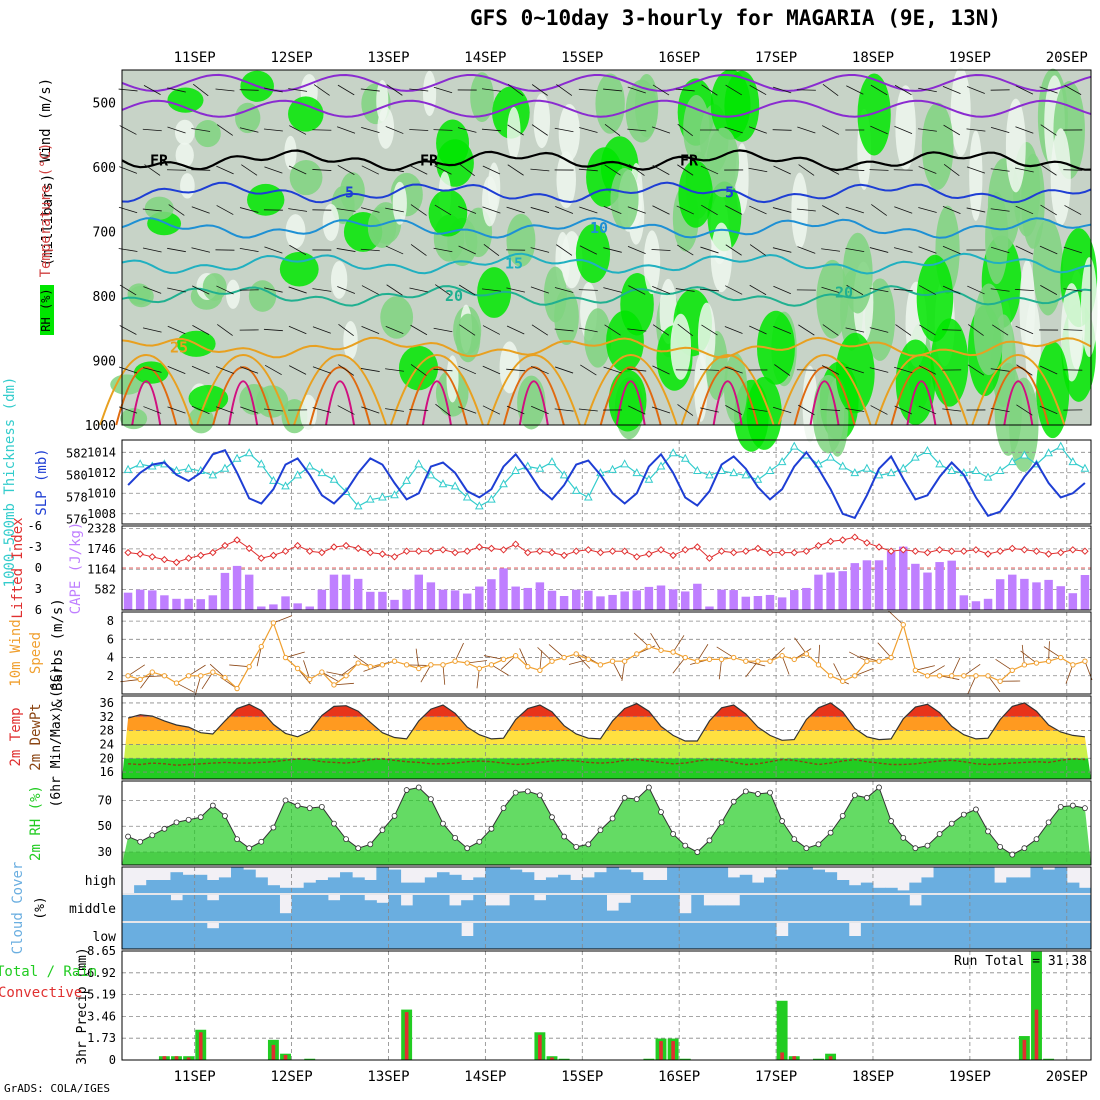 This screenshot has width=1100, height=1100. I want to click on isotherm-label-20: 20, so click(454, 296).